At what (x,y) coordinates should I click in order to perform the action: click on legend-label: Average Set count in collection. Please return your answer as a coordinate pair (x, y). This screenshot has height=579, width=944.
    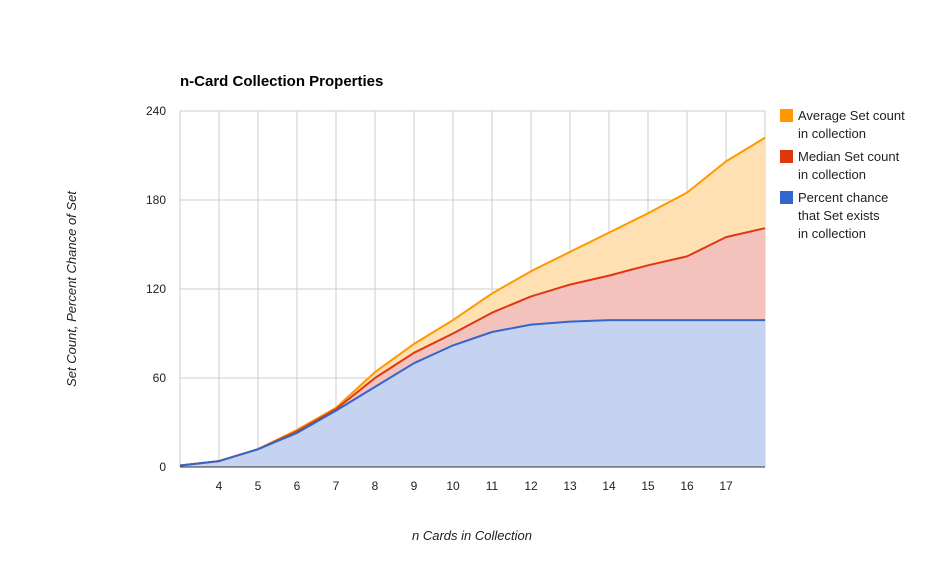
    Looking at the image, I should click on (851, 124).